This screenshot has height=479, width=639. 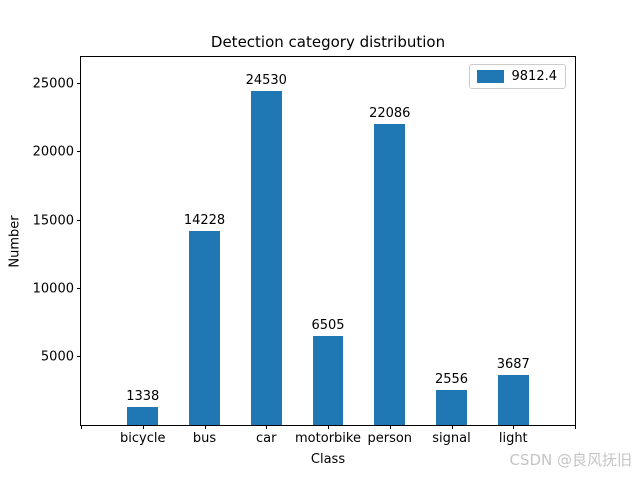 What do you see at coordinates (390, 113) in the screenshot?
I see `bar-value-label: 22086` at bounding box center [390, 113].